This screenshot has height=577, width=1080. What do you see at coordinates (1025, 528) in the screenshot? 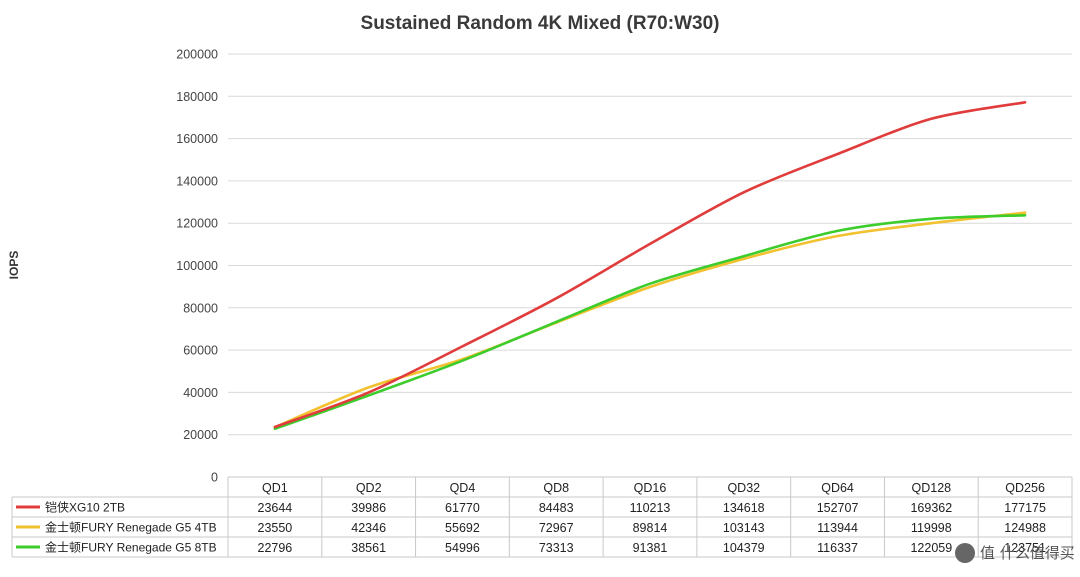
I see `data-label: 124988` at bounding box center [1025, 528].